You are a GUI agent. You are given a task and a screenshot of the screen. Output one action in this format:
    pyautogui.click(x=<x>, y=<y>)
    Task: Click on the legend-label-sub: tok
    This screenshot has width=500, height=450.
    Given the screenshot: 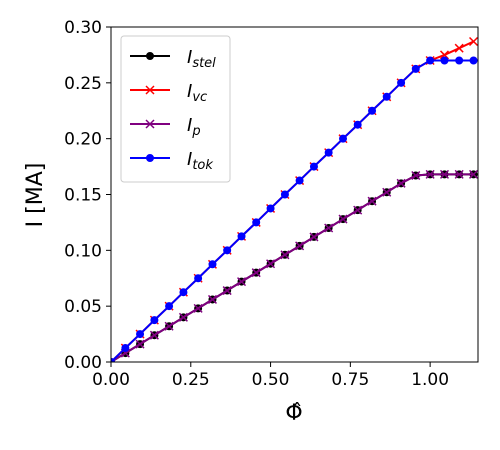 What is the action you would take?
    pyautogui.click(x=202, y=165)
    